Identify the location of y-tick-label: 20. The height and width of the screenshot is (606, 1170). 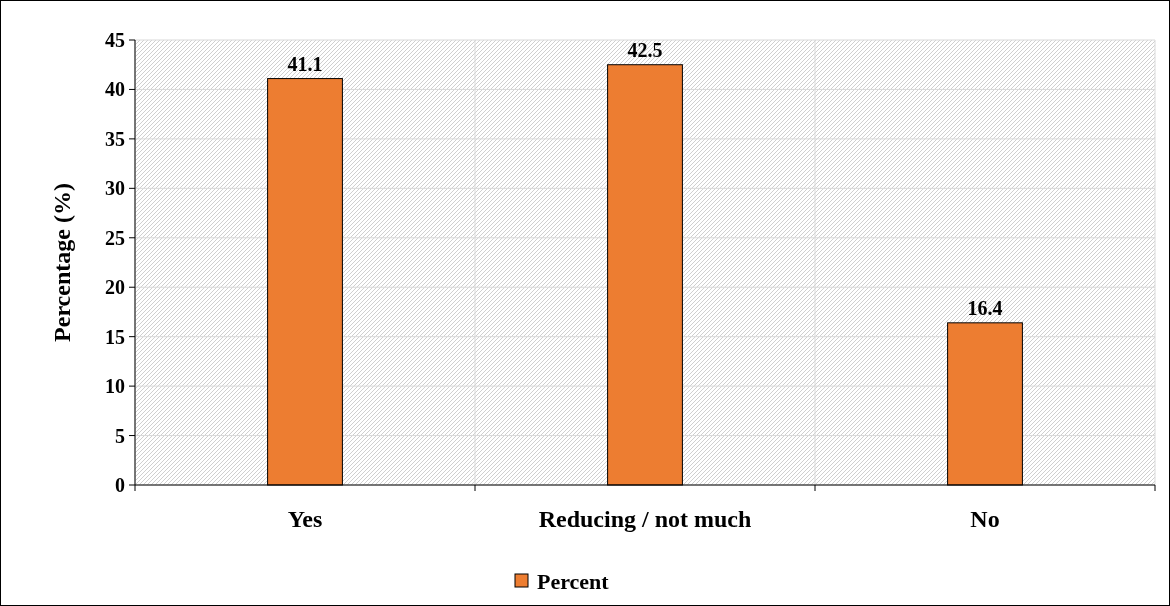
(115, 287).